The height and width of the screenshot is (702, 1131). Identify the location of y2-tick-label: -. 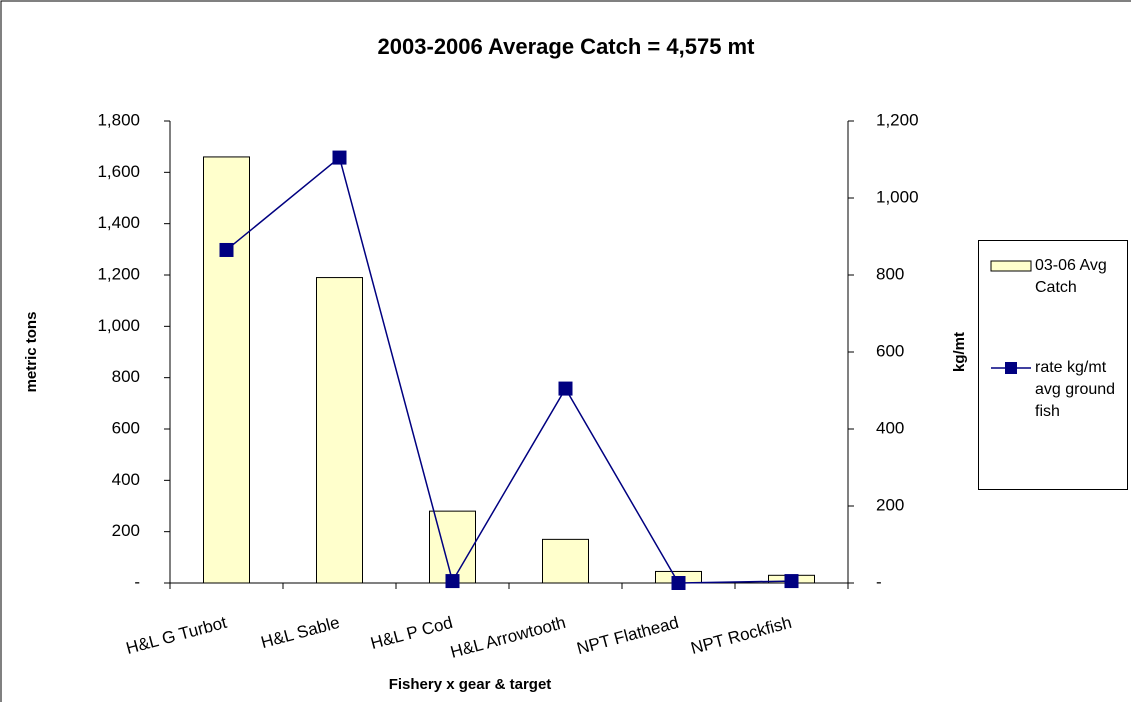
(879, 581).